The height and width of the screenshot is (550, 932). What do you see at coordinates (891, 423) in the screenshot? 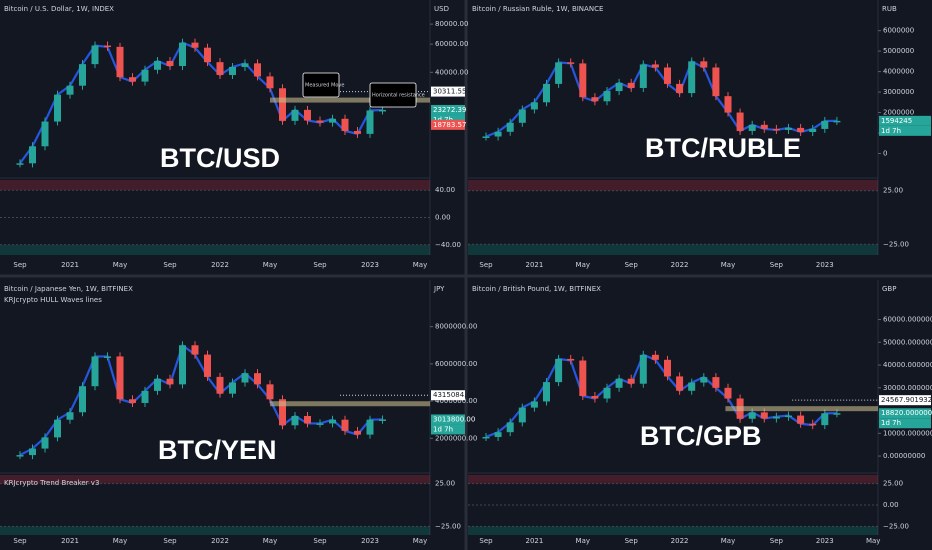
I see `countdown: 1d 7h` at bounding box center [891, 423].